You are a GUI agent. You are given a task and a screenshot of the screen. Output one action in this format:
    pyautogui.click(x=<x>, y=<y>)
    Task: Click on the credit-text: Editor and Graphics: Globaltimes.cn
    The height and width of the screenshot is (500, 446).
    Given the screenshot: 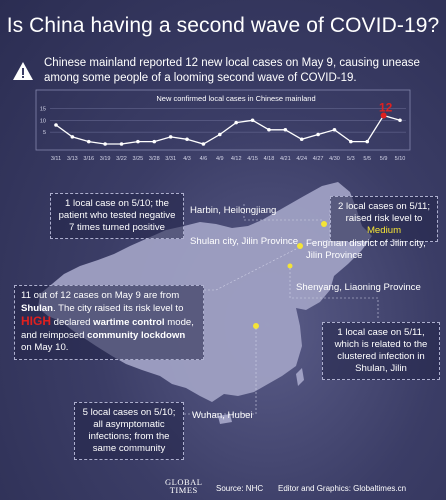 What is the action you would take?
    pyautogui.click(x=342, y=488)
    